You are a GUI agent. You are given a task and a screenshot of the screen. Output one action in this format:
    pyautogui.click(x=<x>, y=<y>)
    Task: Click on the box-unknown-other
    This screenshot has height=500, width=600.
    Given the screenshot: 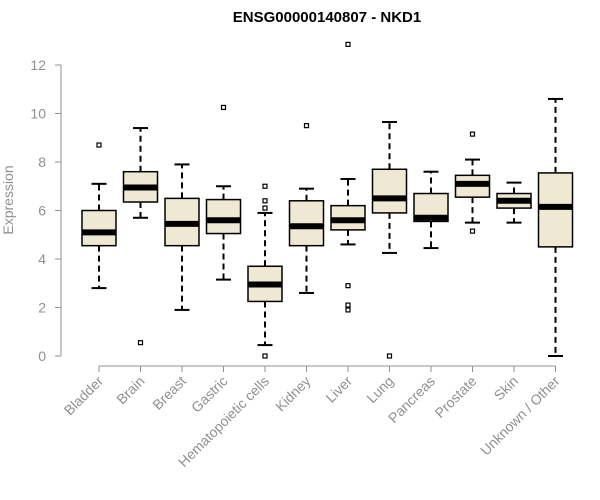 What is the action you would take?
    pyautogui.click(x=555, y=227)
    